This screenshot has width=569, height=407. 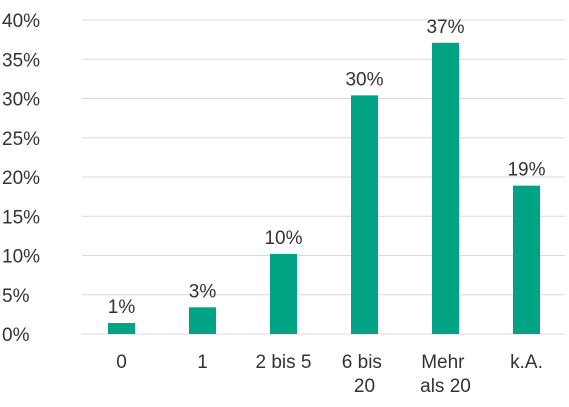 I want to click on x-tick-label: 0, so click(x=121, y=362).